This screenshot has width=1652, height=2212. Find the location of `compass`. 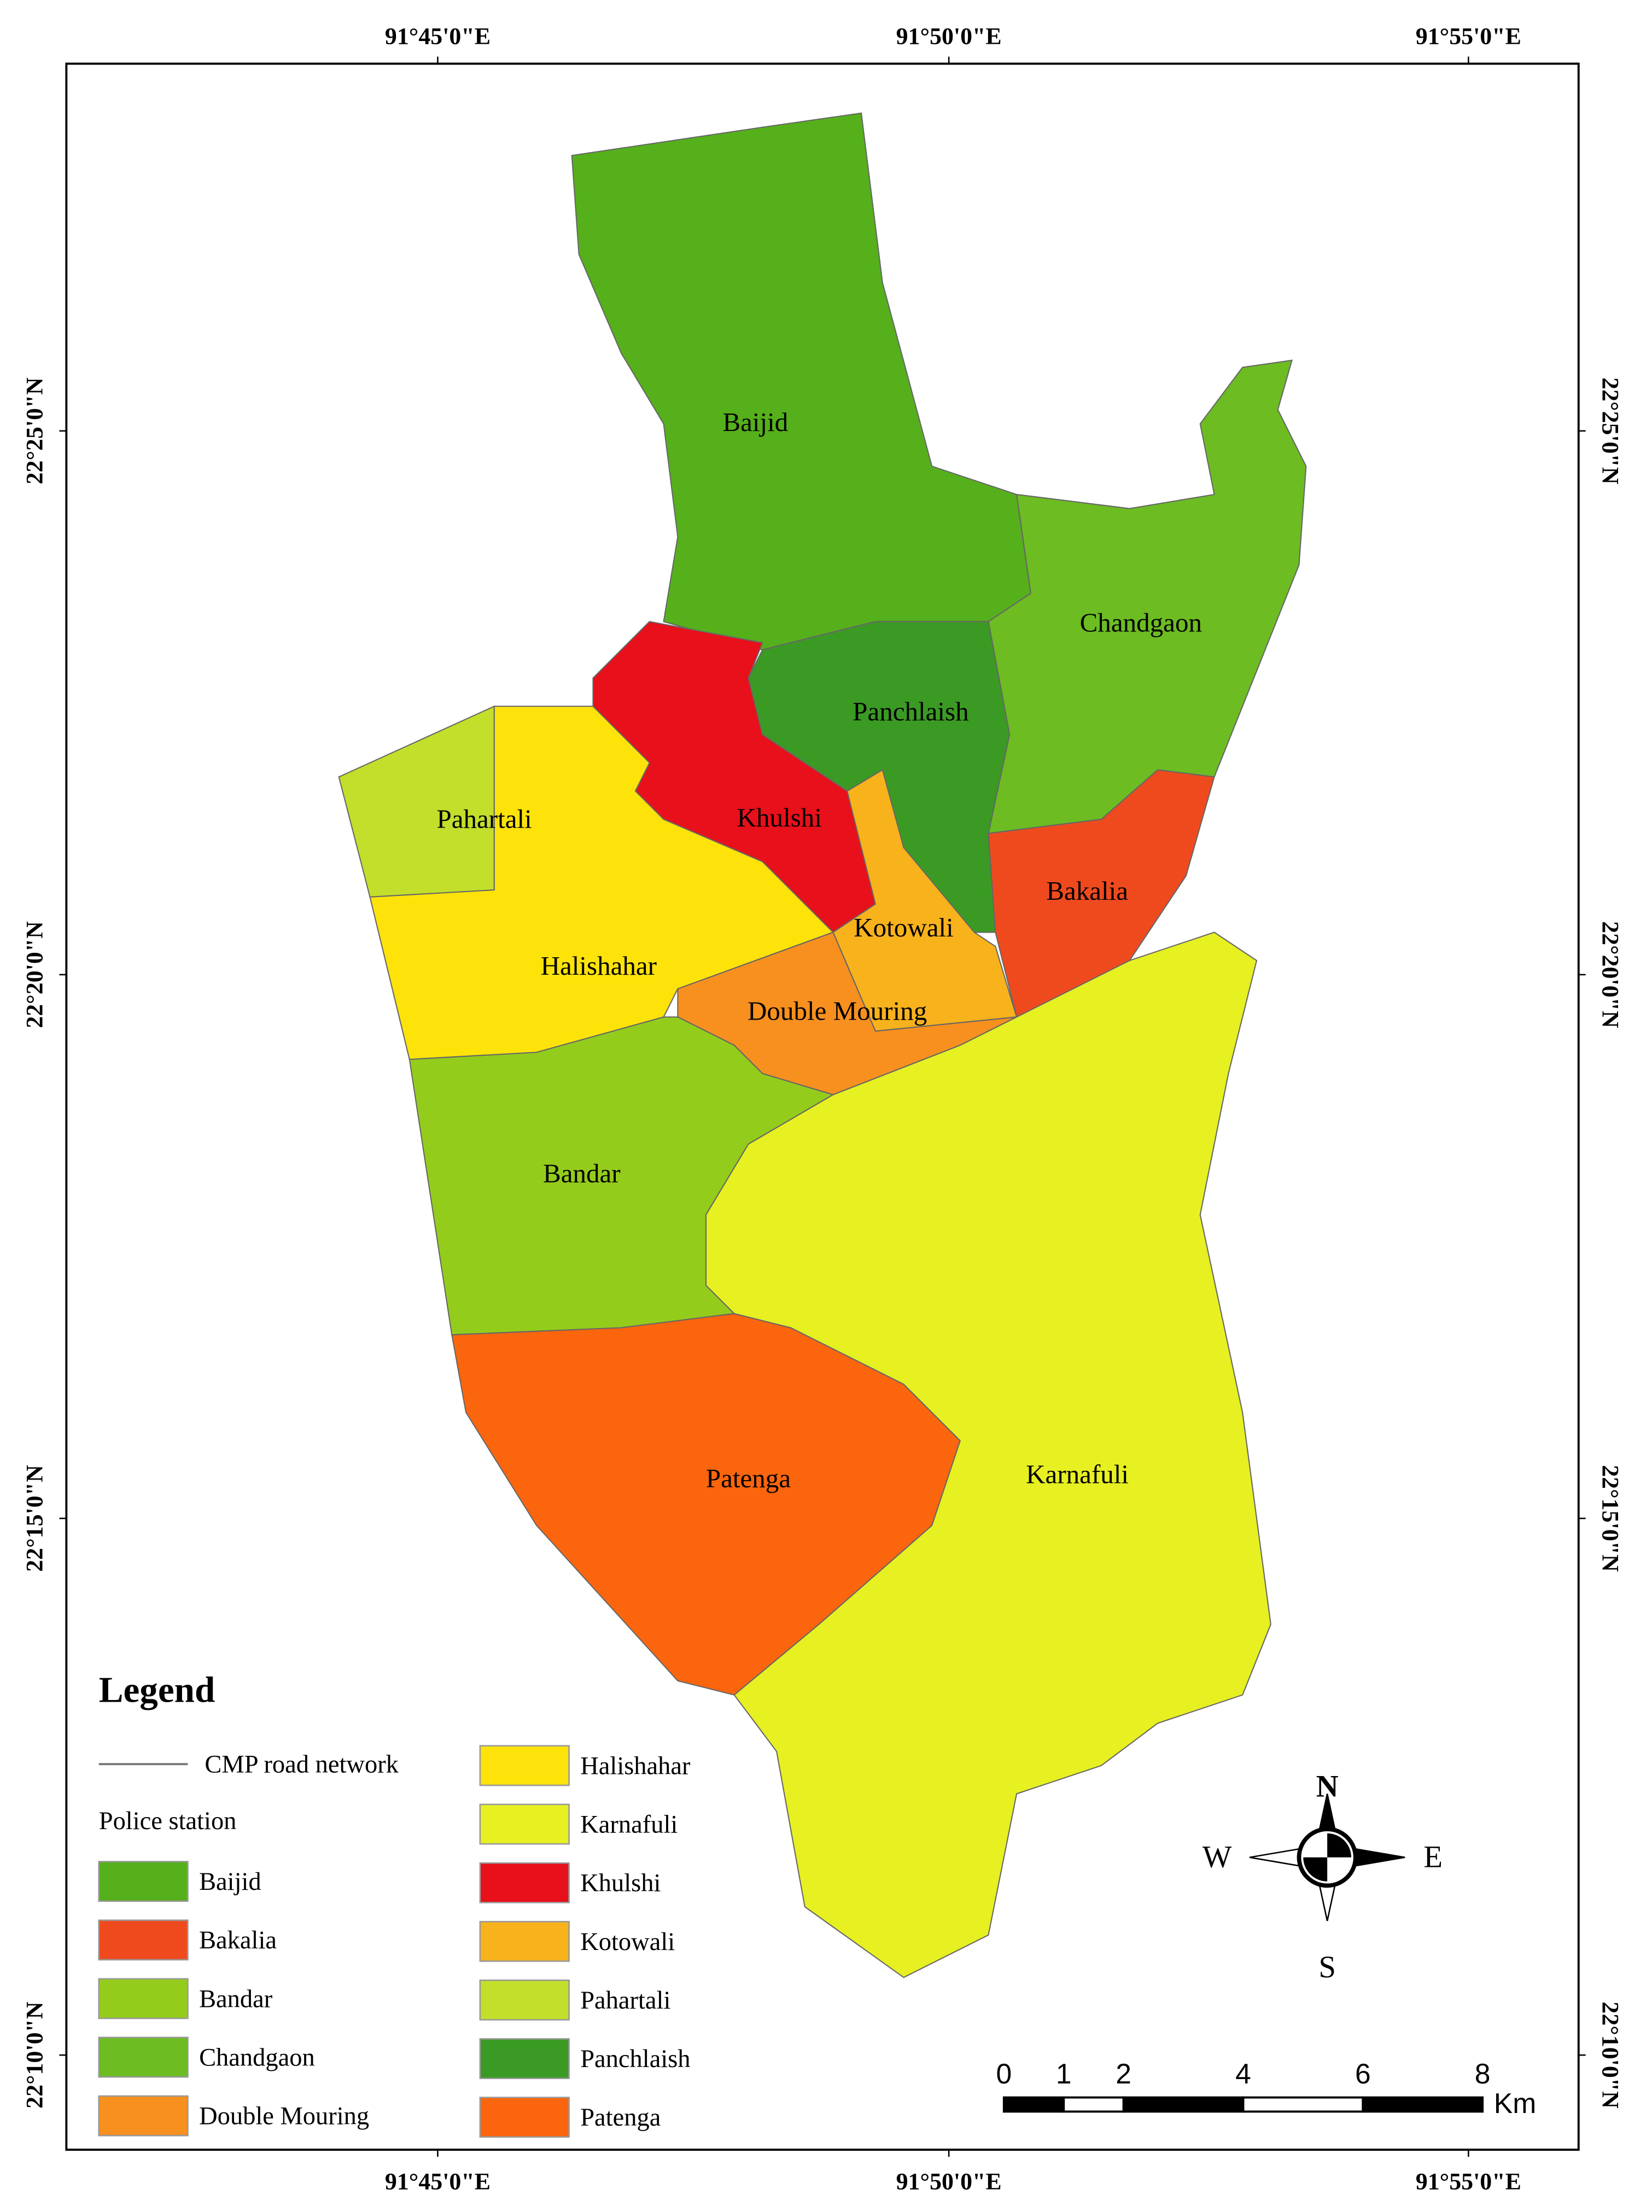

compass is located at coordinates (1327, 1858).